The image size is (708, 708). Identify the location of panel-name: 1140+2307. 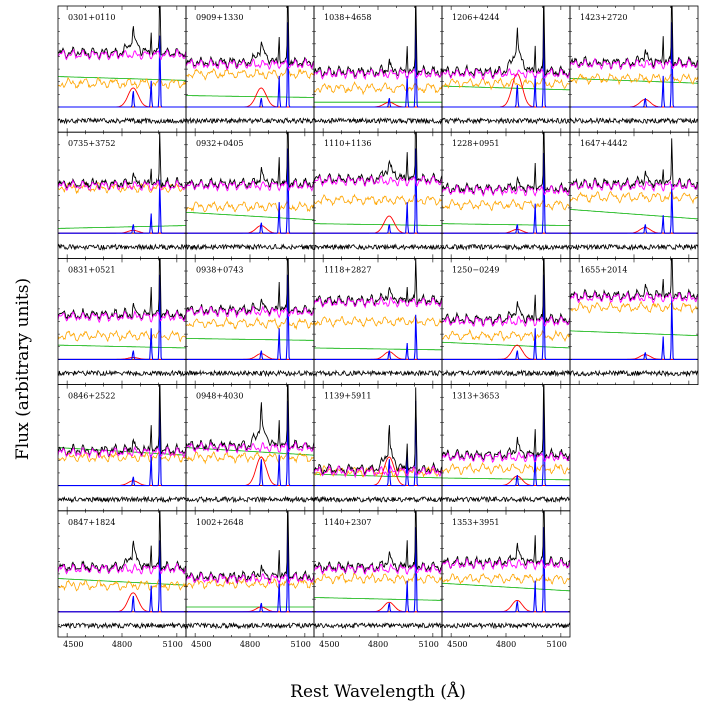
(347, 522).